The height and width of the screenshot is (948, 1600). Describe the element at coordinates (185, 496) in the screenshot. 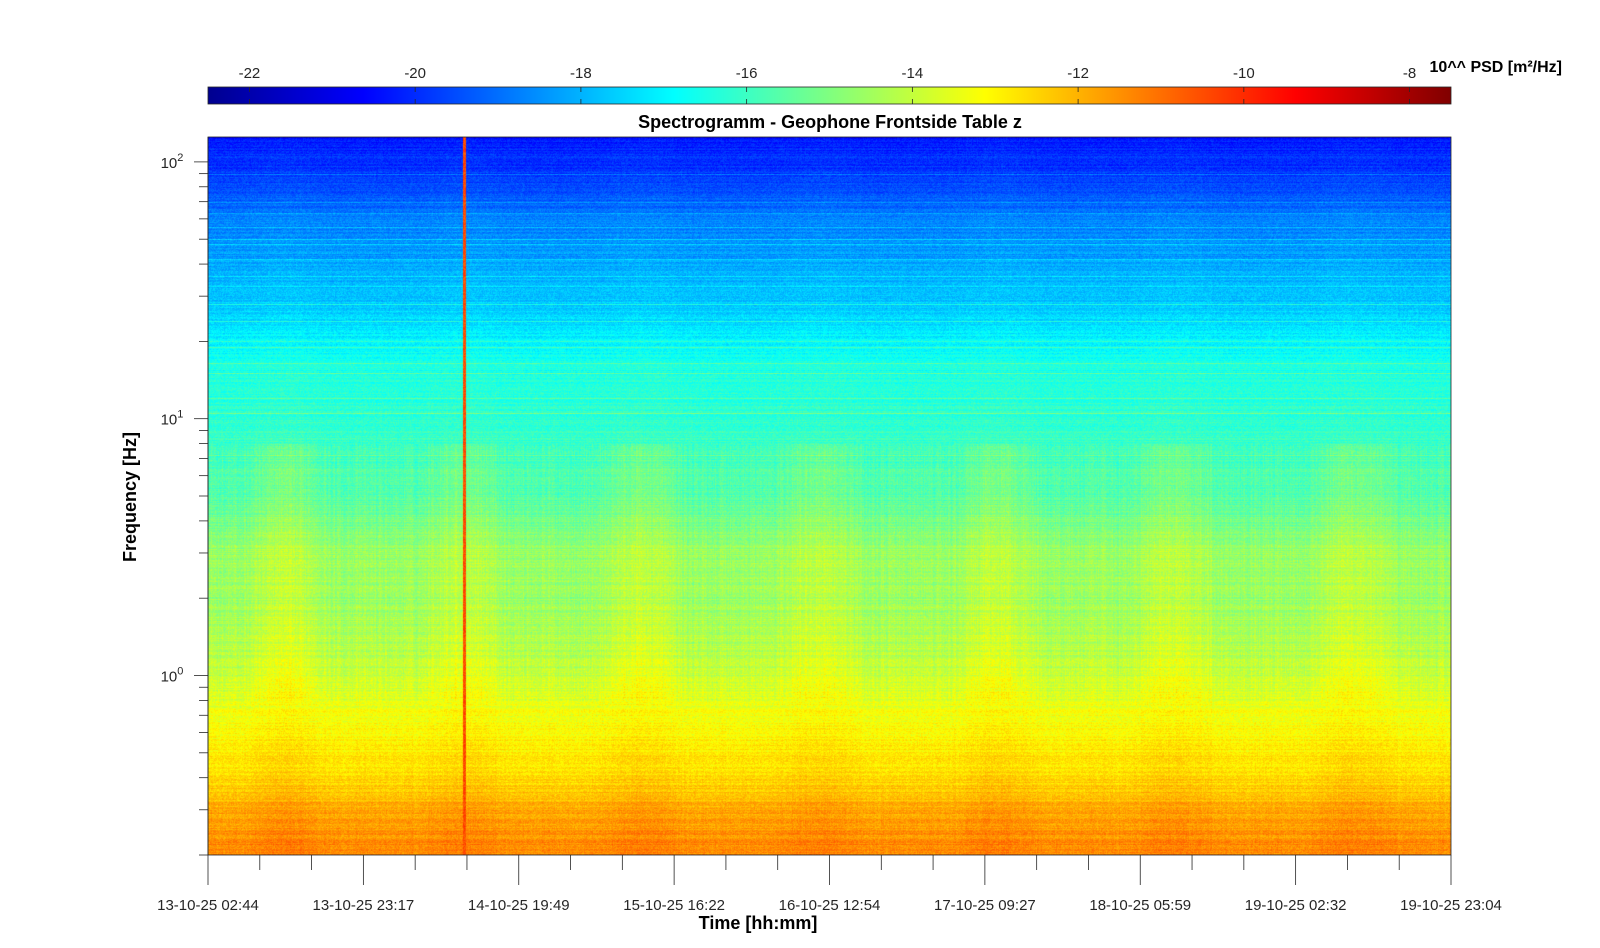

I see `y-axis: 10⁰ 10¹ 10²` at that location.